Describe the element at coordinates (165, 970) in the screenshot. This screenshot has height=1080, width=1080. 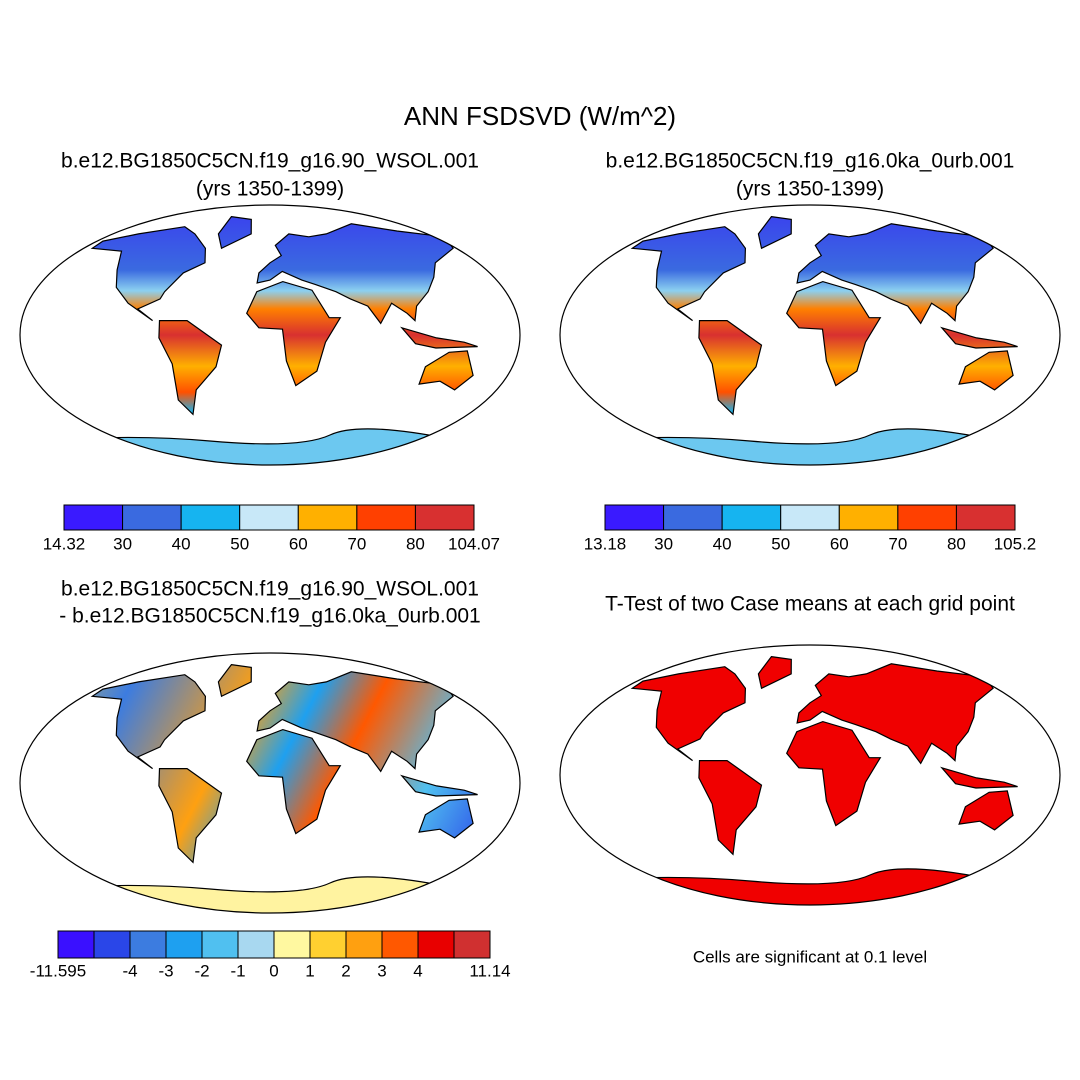
I see `colorbar-label: -3` at that location.